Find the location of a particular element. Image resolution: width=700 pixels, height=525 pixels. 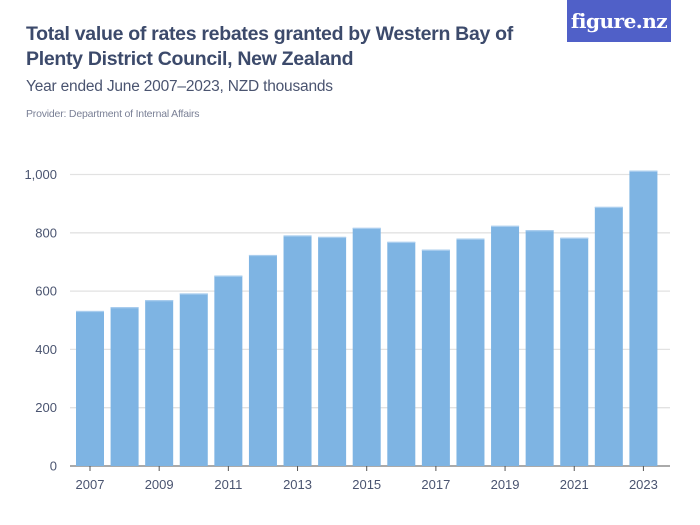

bar-2015 is located at coordinates (366, 346).